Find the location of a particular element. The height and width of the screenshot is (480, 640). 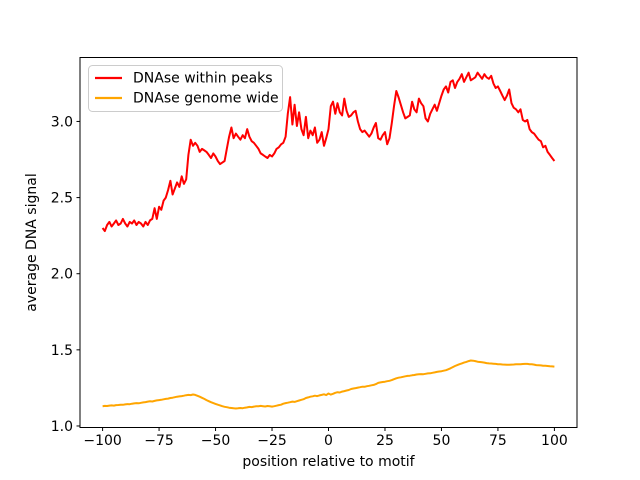

legend: DNAse within peaks DNAse genome wide is located at coordinates (185, 88).